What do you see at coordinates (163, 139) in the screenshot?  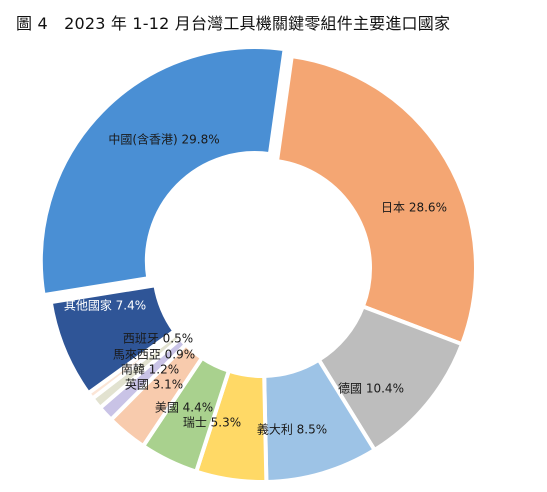 I see `slice-label-中國(含香港): 中國(含香港) 29.8%` at bounding box center [163, 139].